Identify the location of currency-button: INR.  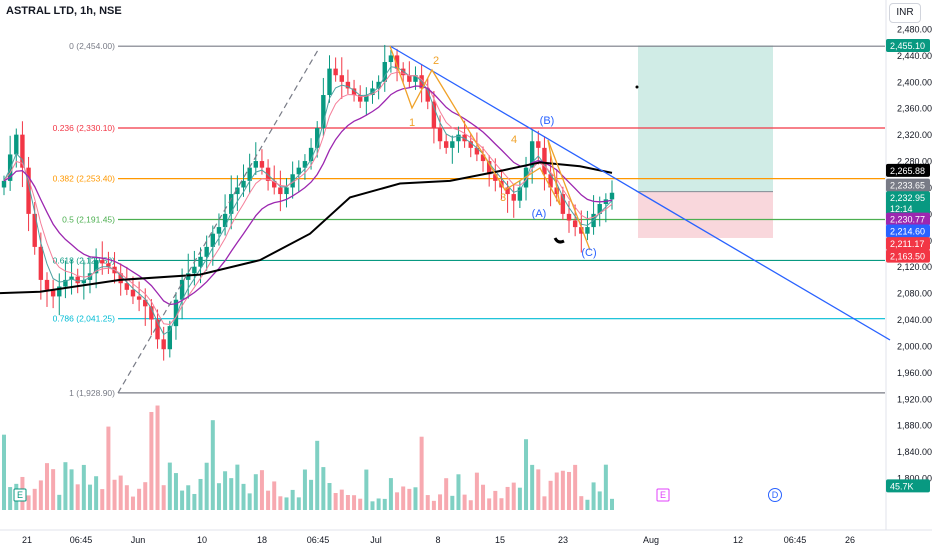
(905, 13).